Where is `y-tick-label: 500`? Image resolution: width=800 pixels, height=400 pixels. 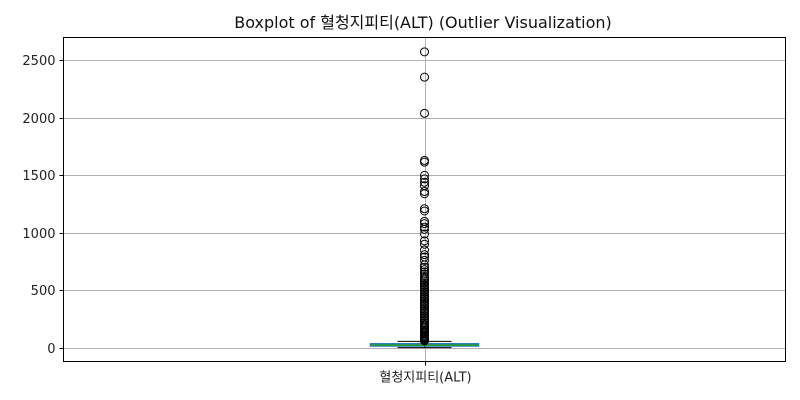
y-tick-label: 500 is located at coordinates (43, 291).